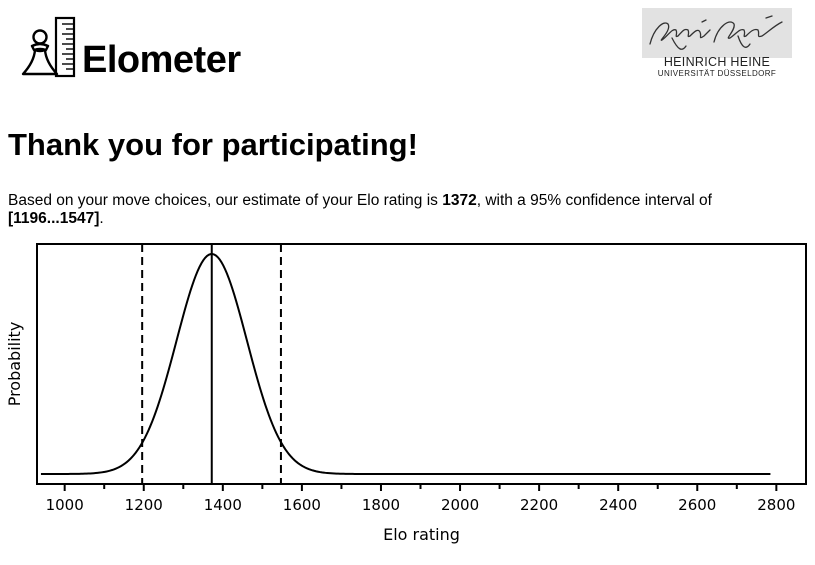 The width and height of the screenshot is (815, 565). Describe the element at coordinates (539, 505) in the screenshot. I see `x-tick-label: 2200` at that location.